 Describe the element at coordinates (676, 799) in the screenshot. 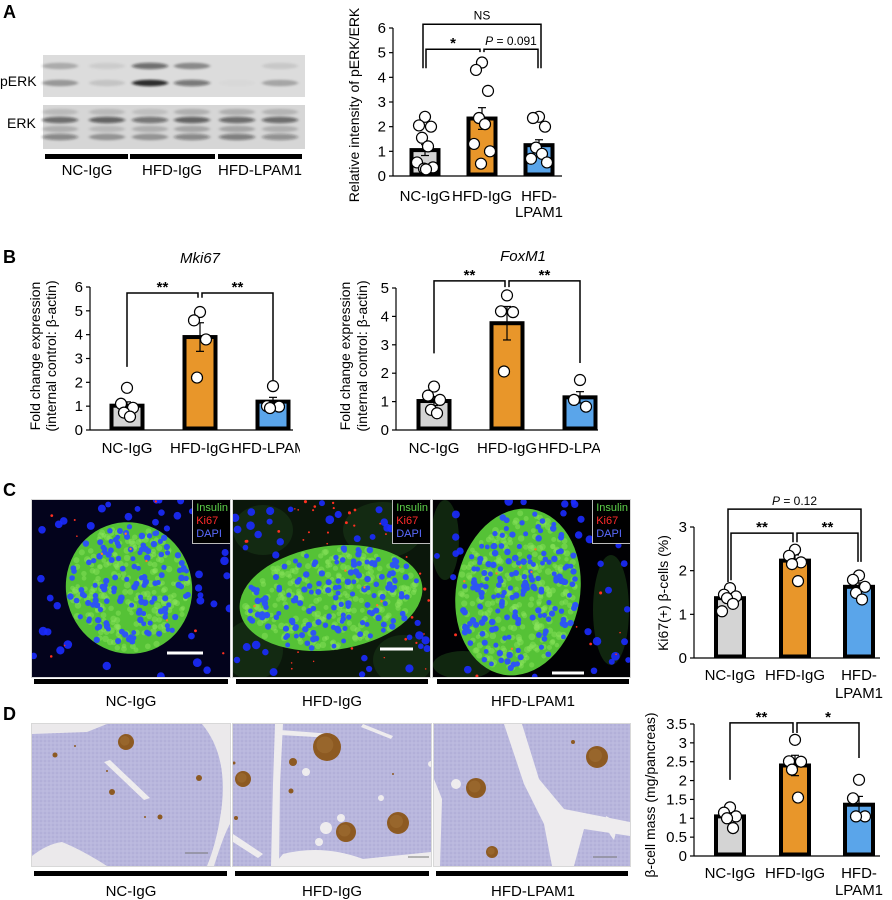

I see `y-tick-label: 1.5` at that location.